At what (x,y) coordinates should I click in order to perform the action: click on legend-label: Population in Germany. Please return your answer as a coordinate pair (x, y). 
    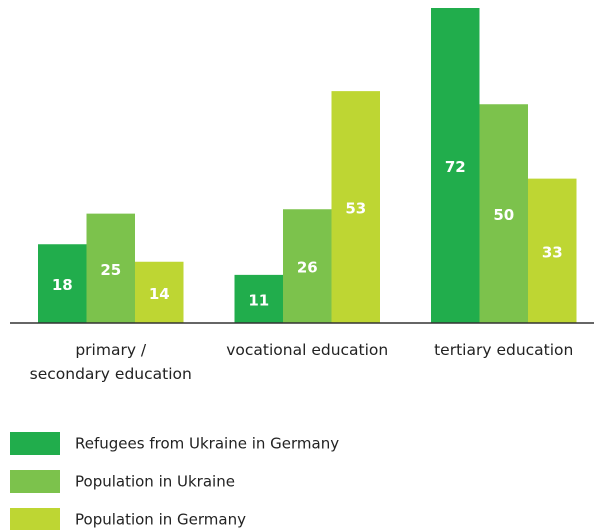
    Looking at the image, I should click on (160, 520).